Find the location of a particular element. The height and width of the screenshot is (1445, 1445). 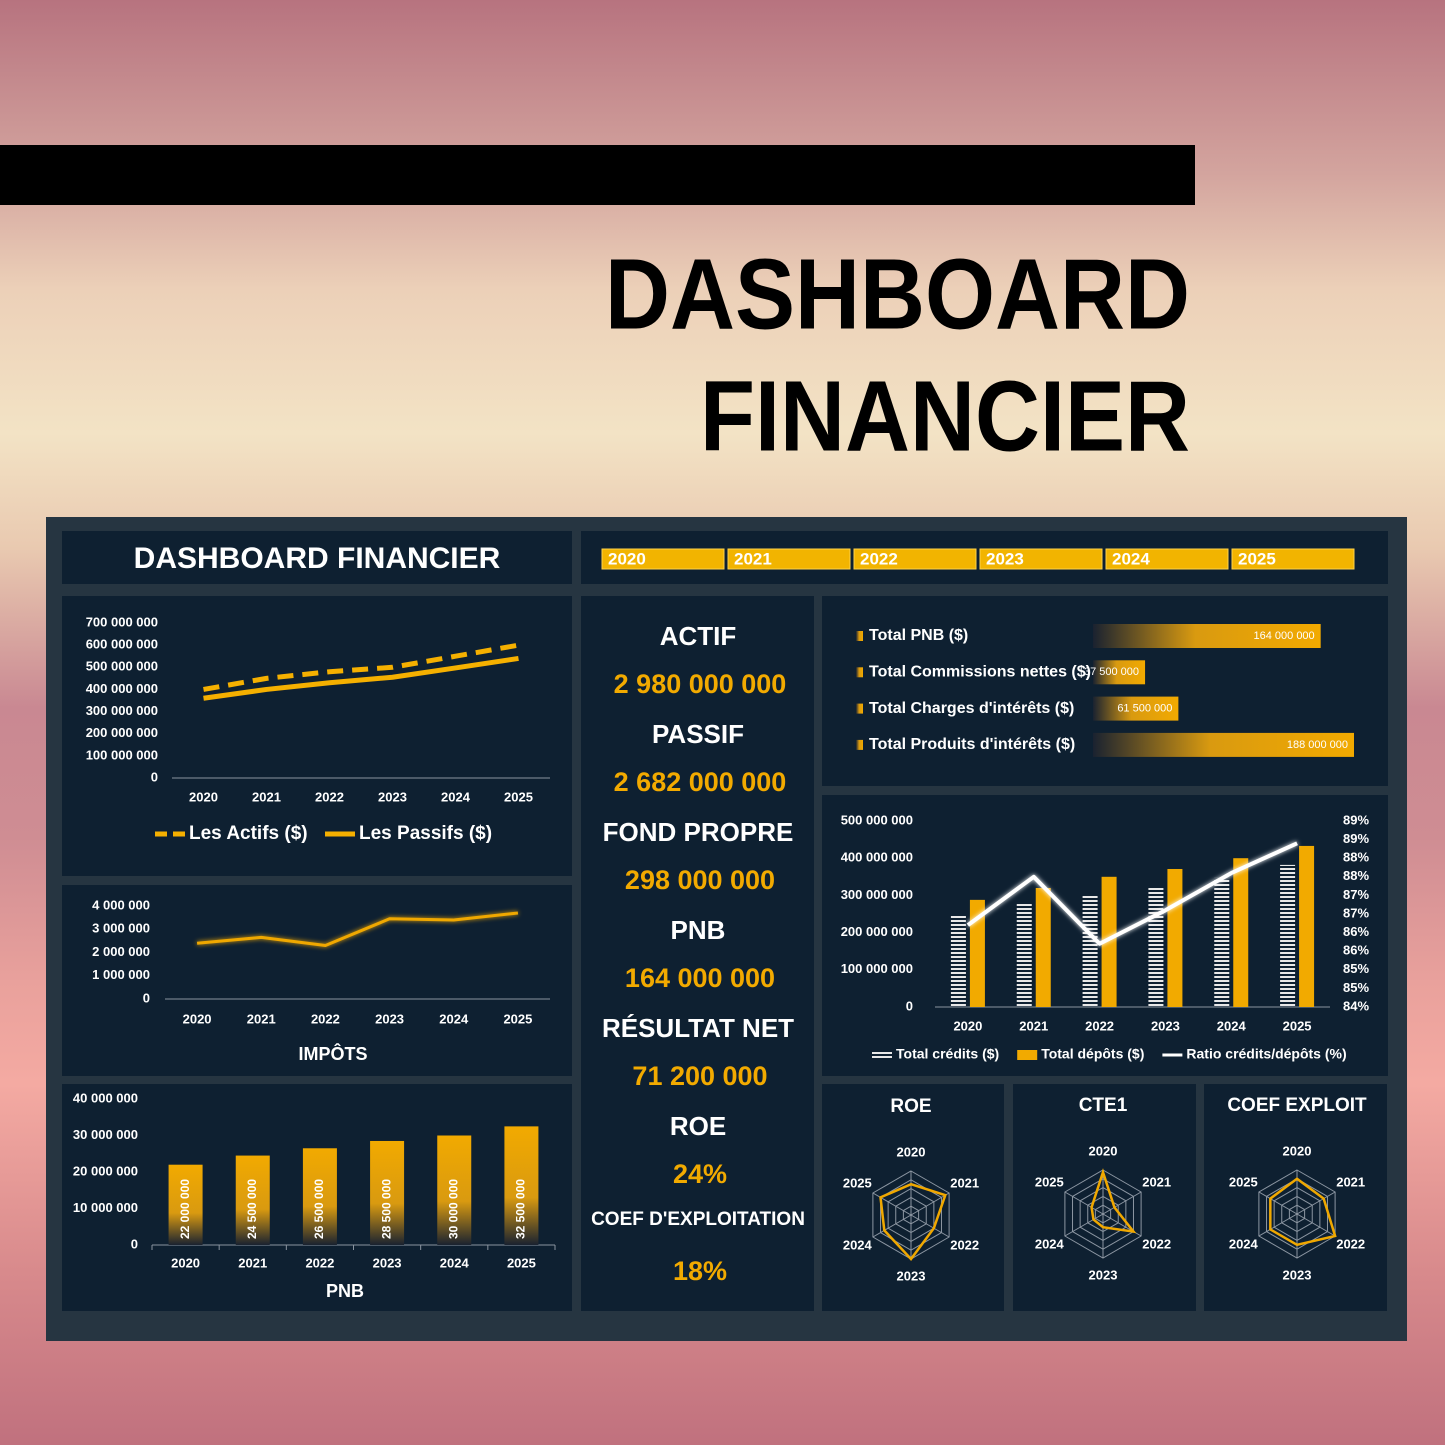

year-button-label: 2021 is located at coordinates (753, 558).